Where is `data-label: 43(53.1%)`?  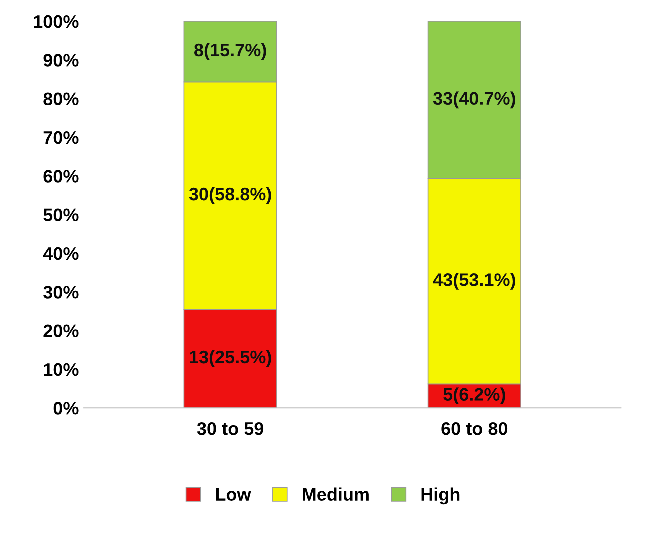
data-label: 43(53.1%) is located at coordinates (474, 281).